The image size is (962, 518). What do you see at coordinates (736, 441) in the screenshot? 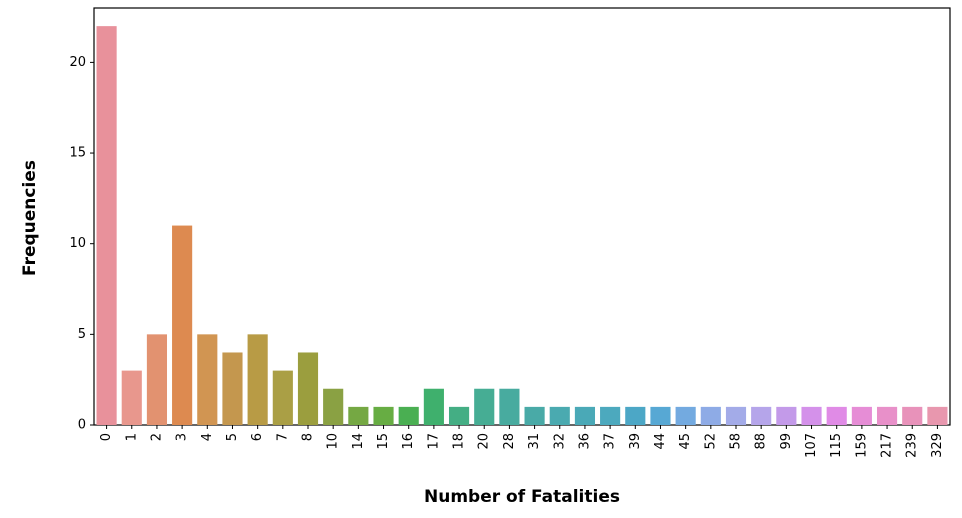
I see `x-tick-label: 58` at bounding box center [736, 441].